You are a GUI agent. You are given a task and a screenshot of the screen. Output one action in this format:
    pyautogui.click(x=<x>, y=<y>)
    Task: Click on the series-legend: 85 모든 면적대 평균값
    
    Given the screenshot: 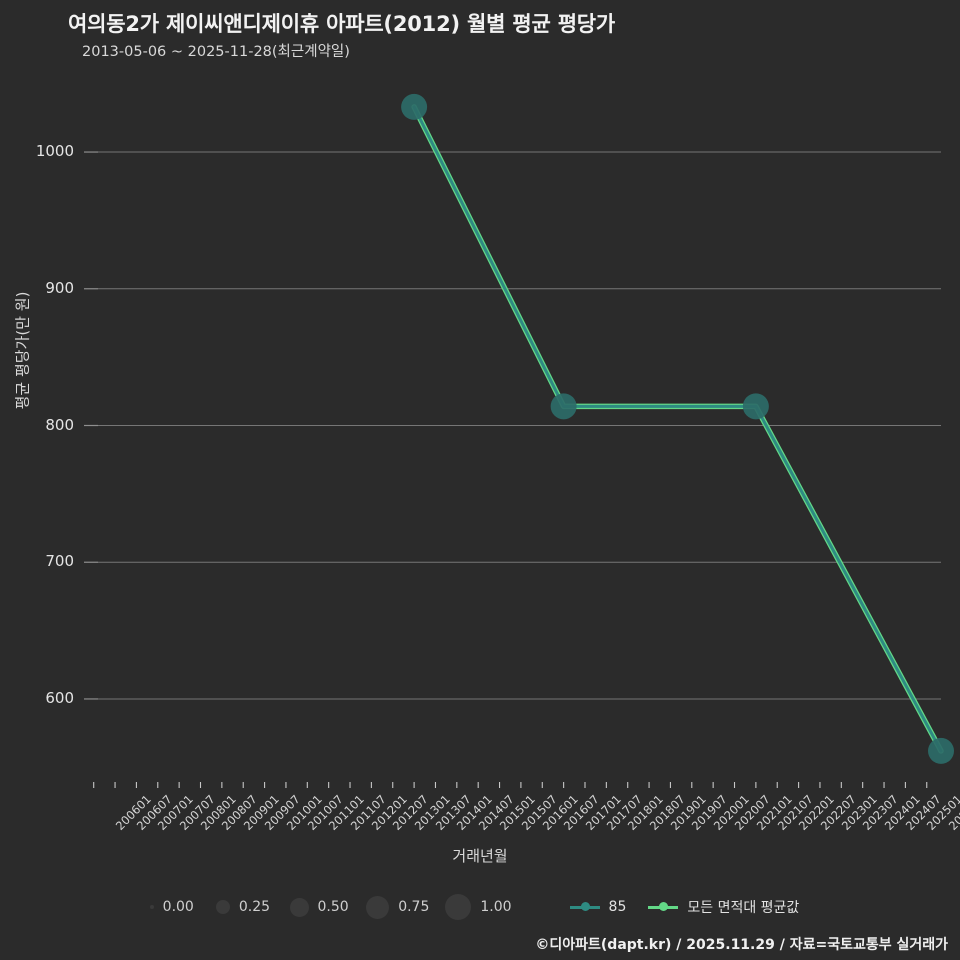 What is the action you would take?
    pyautogui.click(x=695, y=907)
    